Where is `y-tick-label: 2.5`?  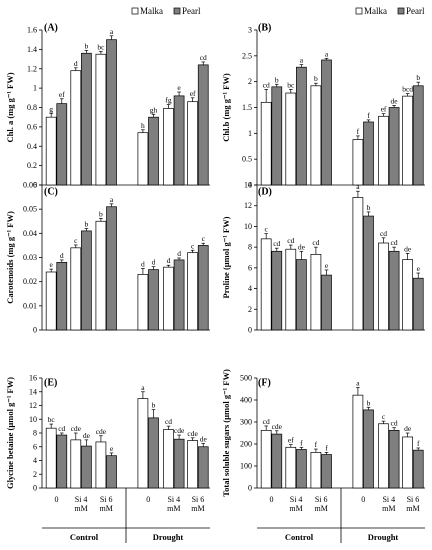
y-tick-label: 2.5 is located at coordinates (247, 55).